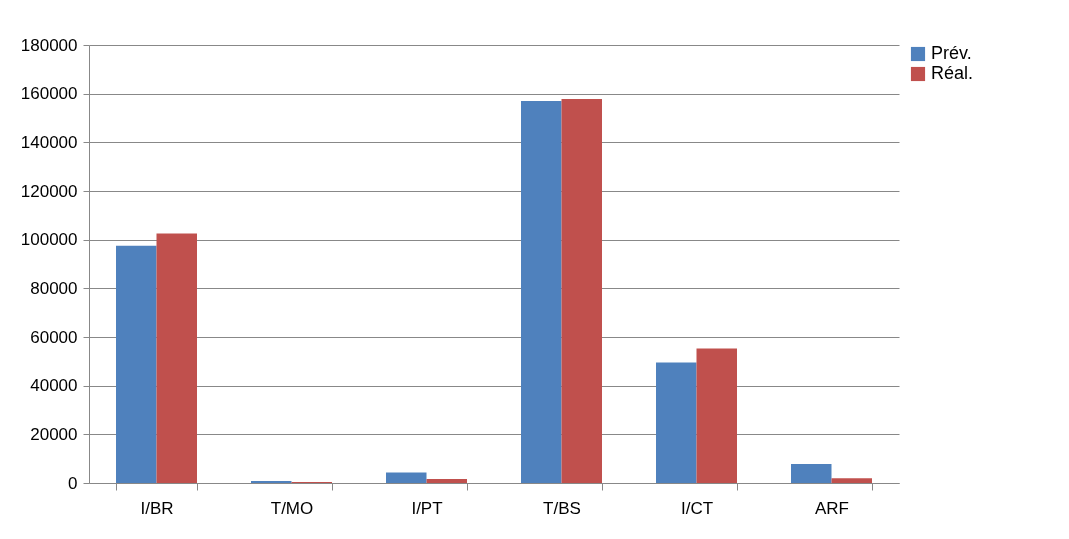  What do you see at coordinates (49, 191) in the screenshot?
I see `y-tick-label: 120000` at bounding box center [49, 191].